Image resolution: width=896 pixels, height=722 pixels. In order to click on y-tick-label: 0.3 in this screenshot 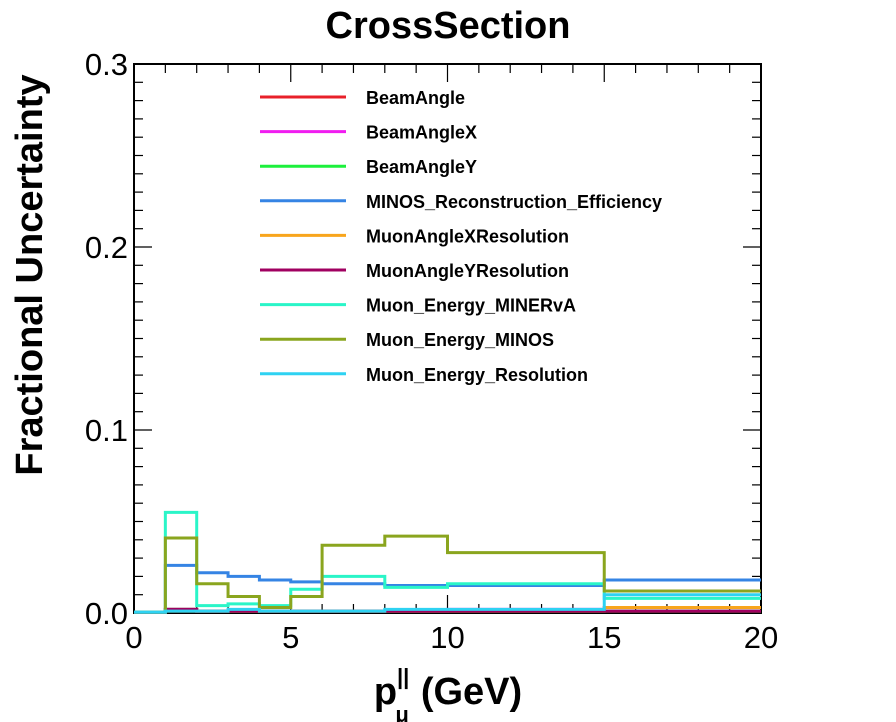, I will do `click(106, 64)`.